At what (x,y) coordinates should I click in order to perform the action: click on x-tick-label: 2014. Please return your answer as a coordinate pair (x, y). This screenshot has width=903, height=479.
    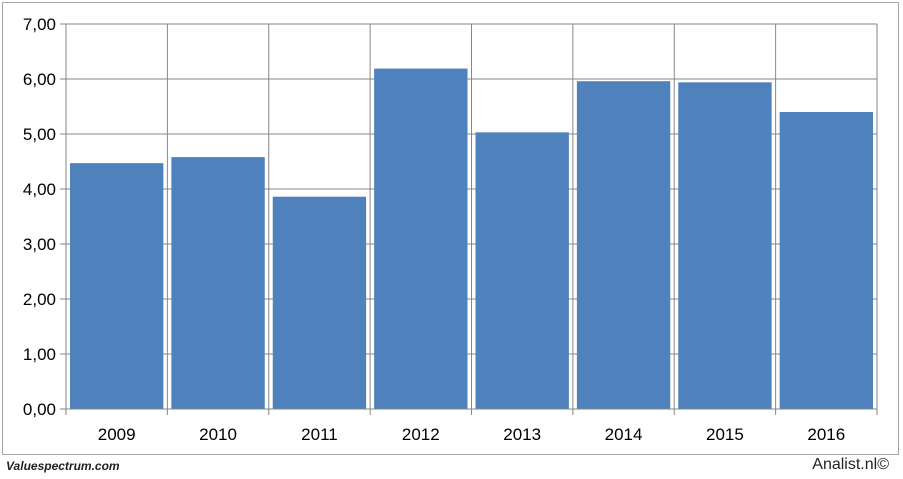
    Looking at the image, I should click on (624, 434).